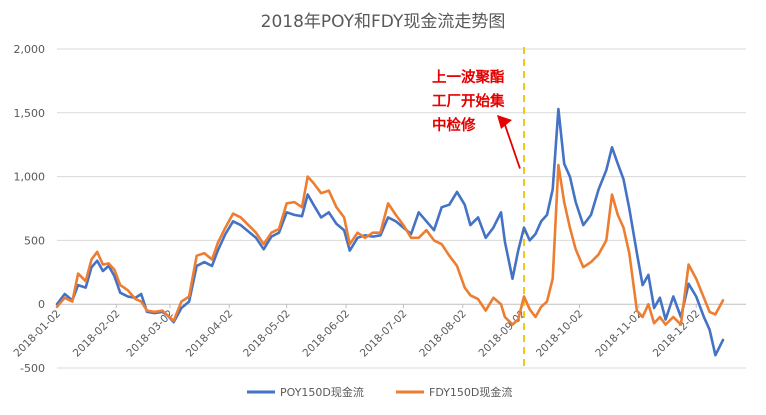 The height and width of the screenshot is (415, 766). Describe the element at coordinates (677, 334) in the screenshot. I see `x-tick-label: 2018-12-02` at that location.